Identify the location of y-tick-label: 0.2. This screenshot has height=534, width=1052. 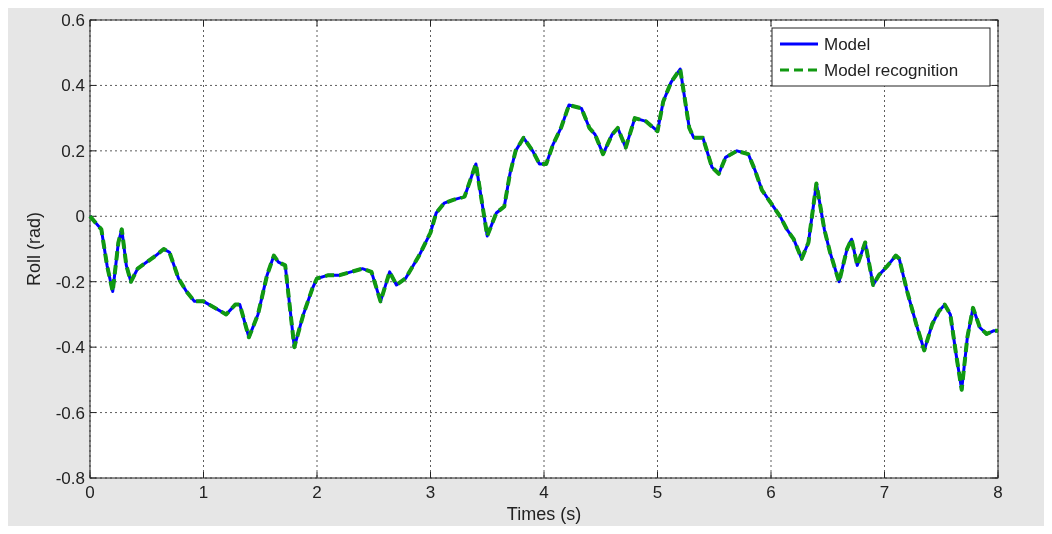
(73, 151).